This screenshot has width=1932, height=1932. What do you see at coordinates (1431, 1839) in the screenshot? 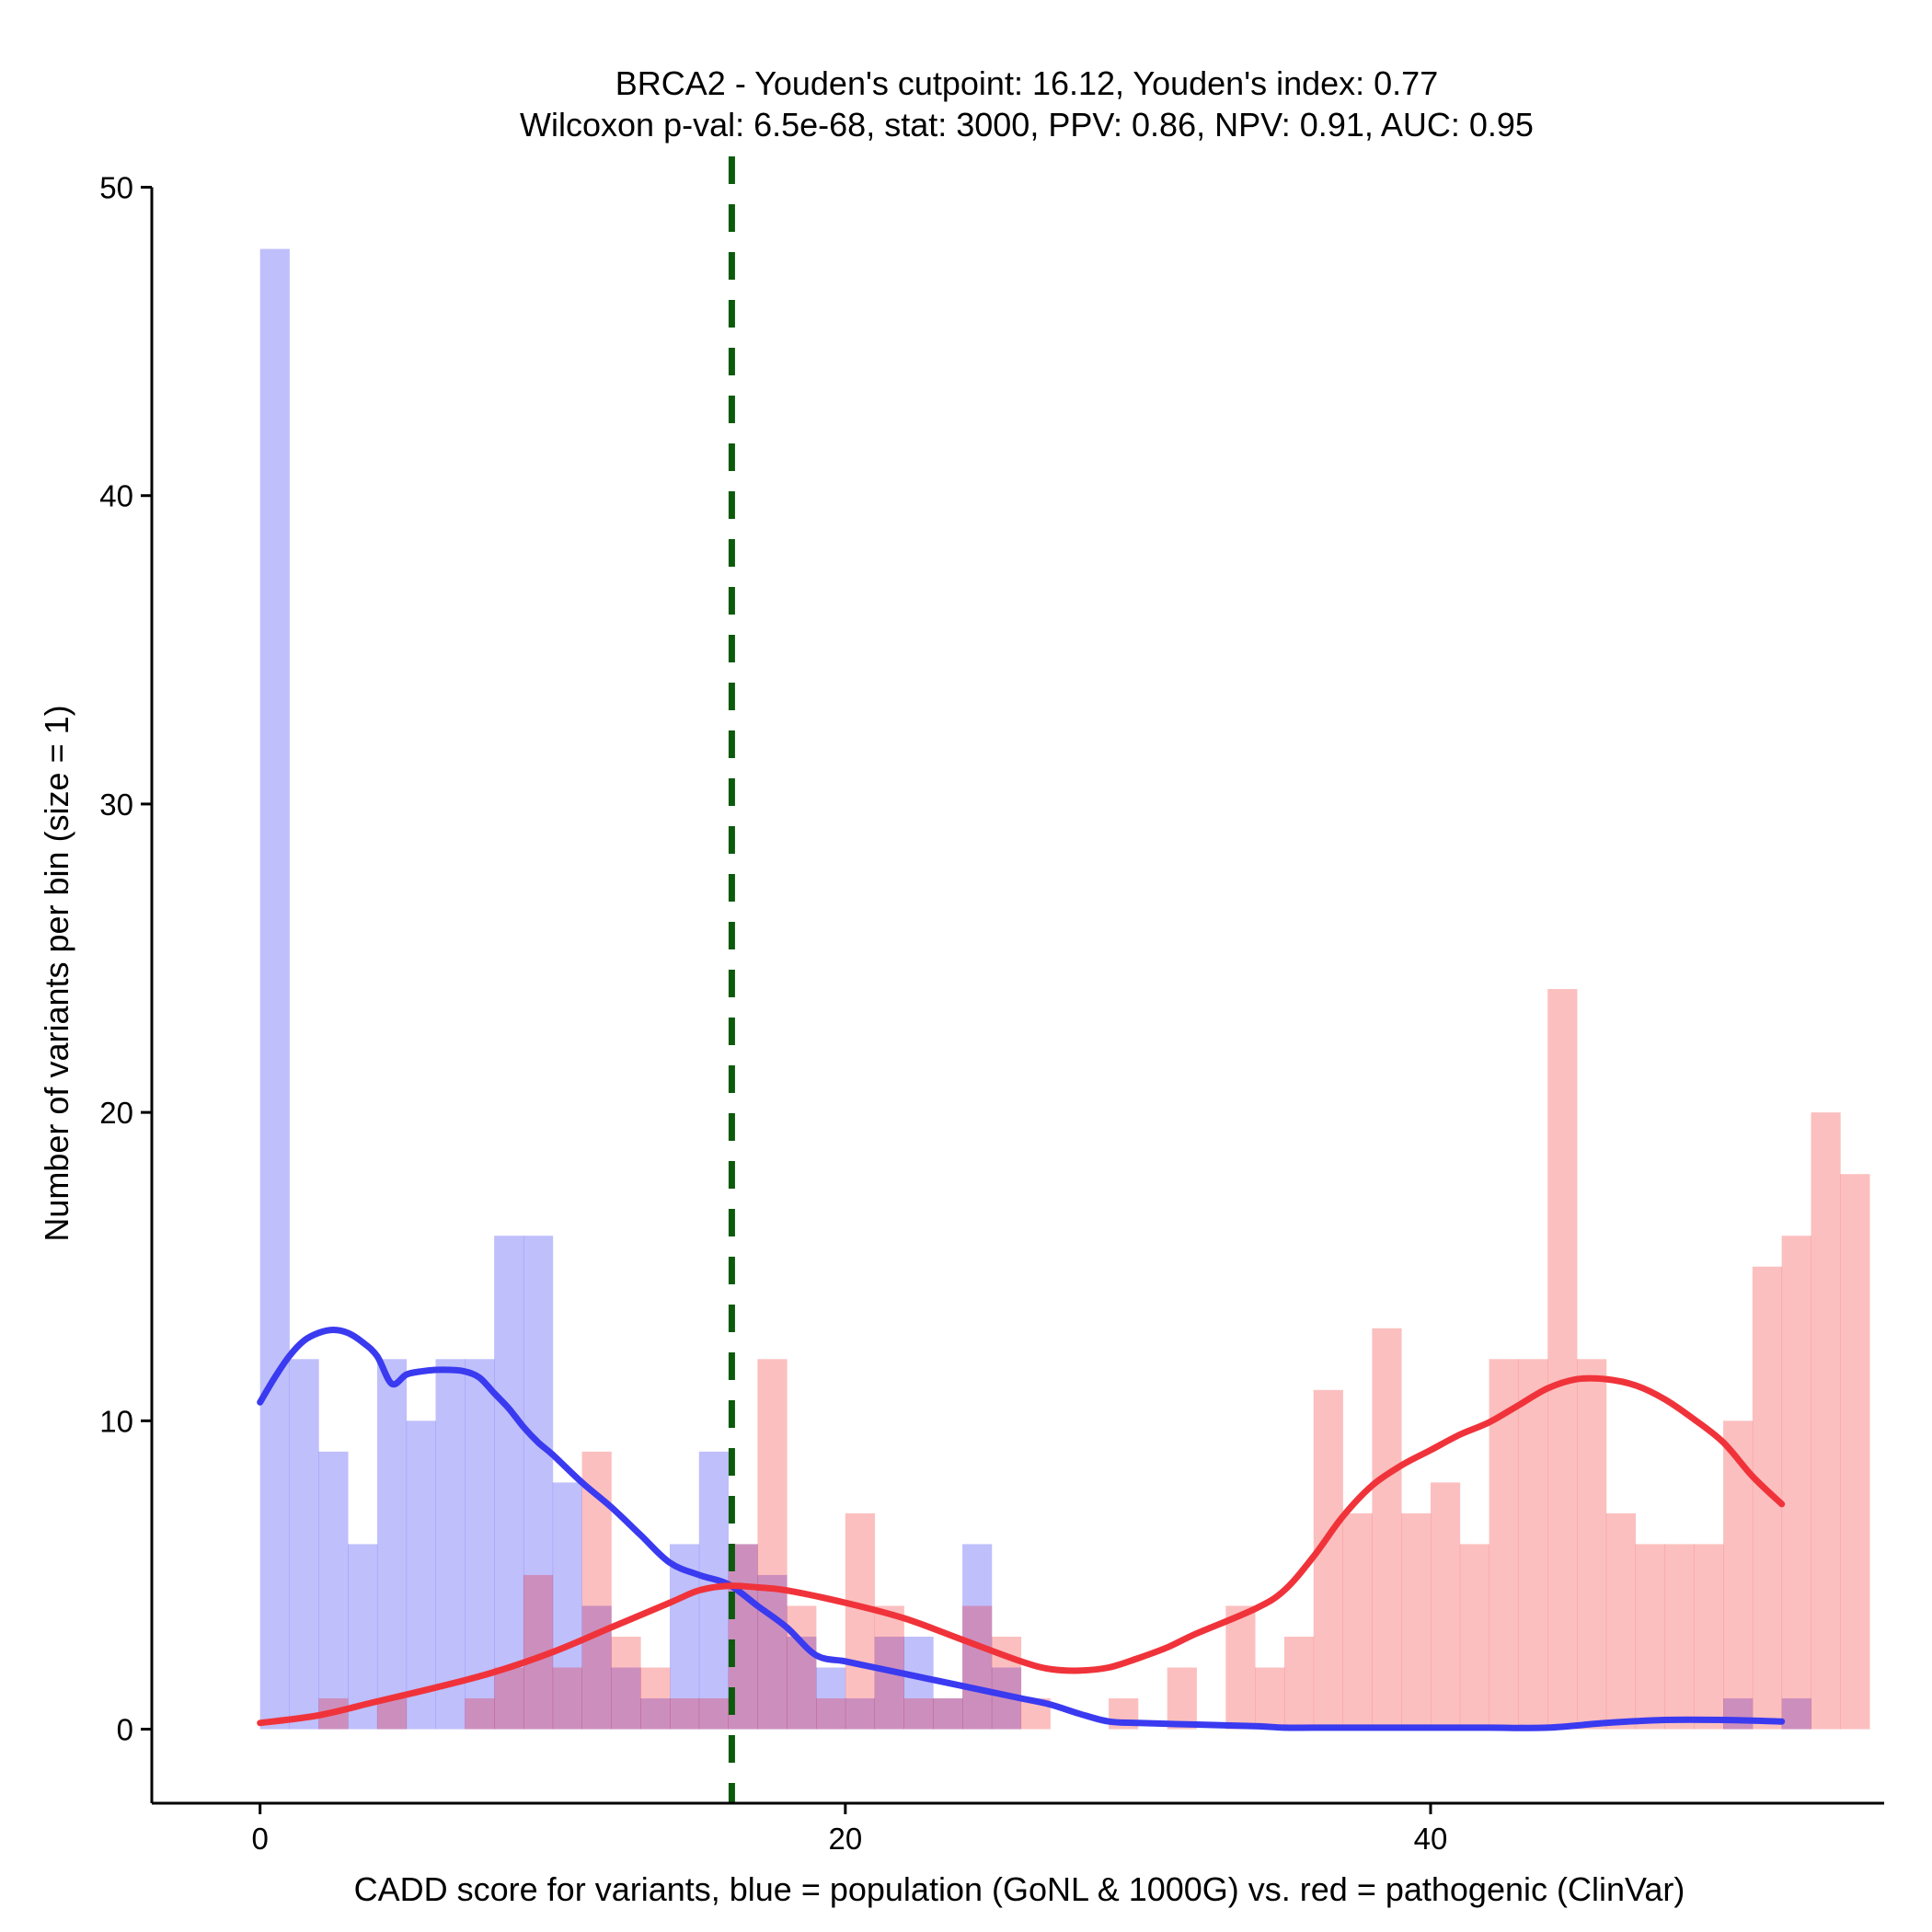
I see `x-tick-label: 40` at bounding box center [1431, 1839].